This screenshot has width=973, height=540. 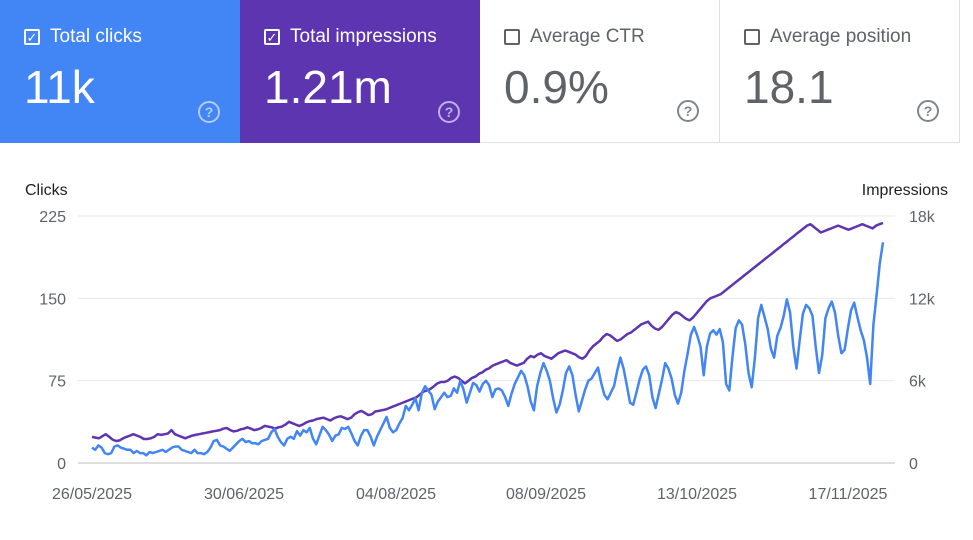 I want to click on right-tick-label: 6k, so click(x=918, y=382).